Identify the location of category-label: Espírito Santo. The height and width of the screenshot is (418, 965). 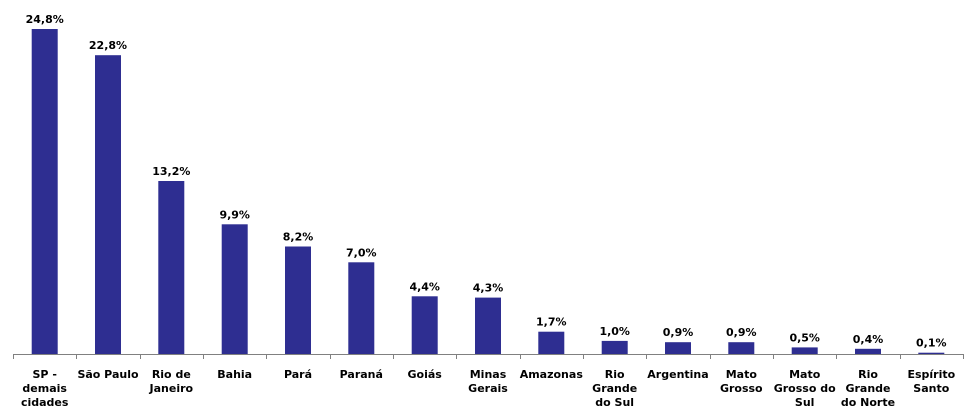
(931, 381).